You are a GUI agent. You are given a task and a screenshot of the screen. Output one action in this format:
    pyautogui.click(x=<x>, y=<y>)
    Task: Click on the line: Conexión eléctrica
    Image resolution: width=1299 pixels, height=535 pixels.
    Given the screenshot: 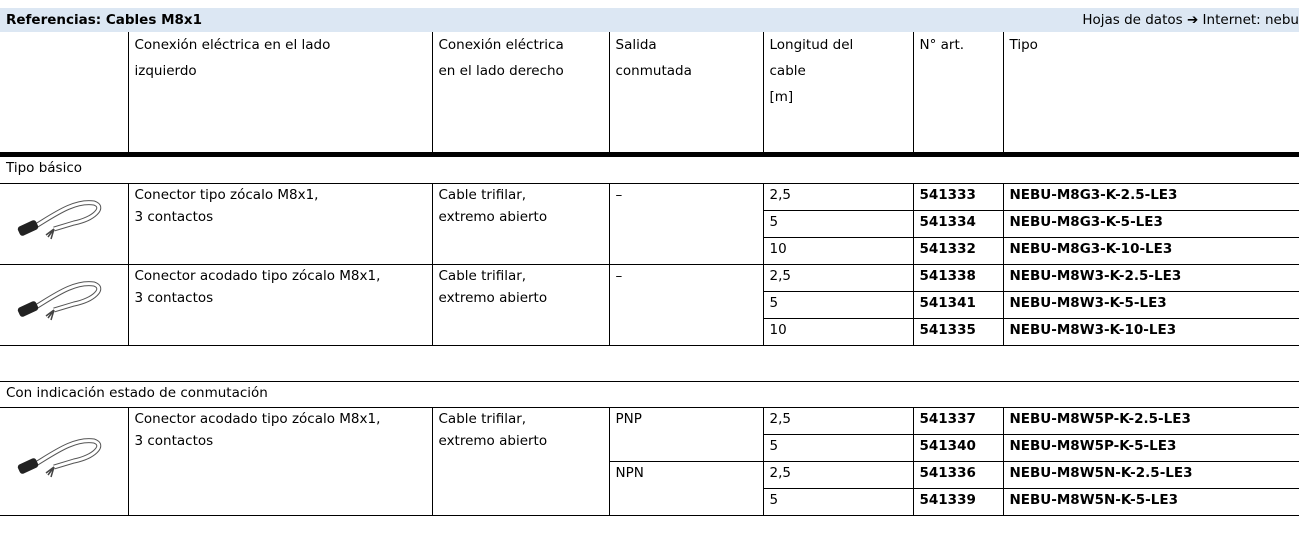 What is the action you would take?
    pyautogui.click(x=501, y=45)
    